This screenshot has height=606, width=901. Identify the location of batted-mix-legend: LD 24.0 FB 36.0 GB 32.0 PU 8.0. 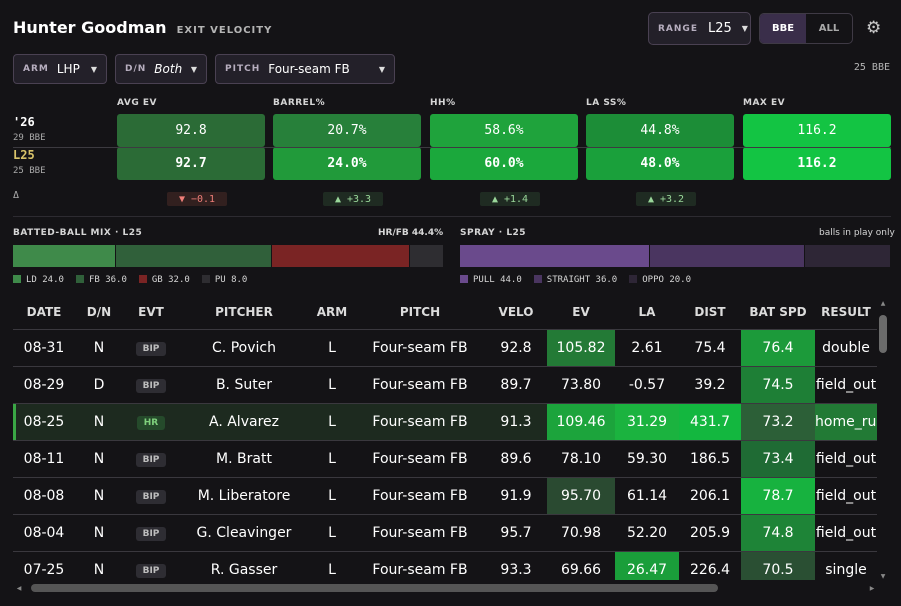
(130, 280).